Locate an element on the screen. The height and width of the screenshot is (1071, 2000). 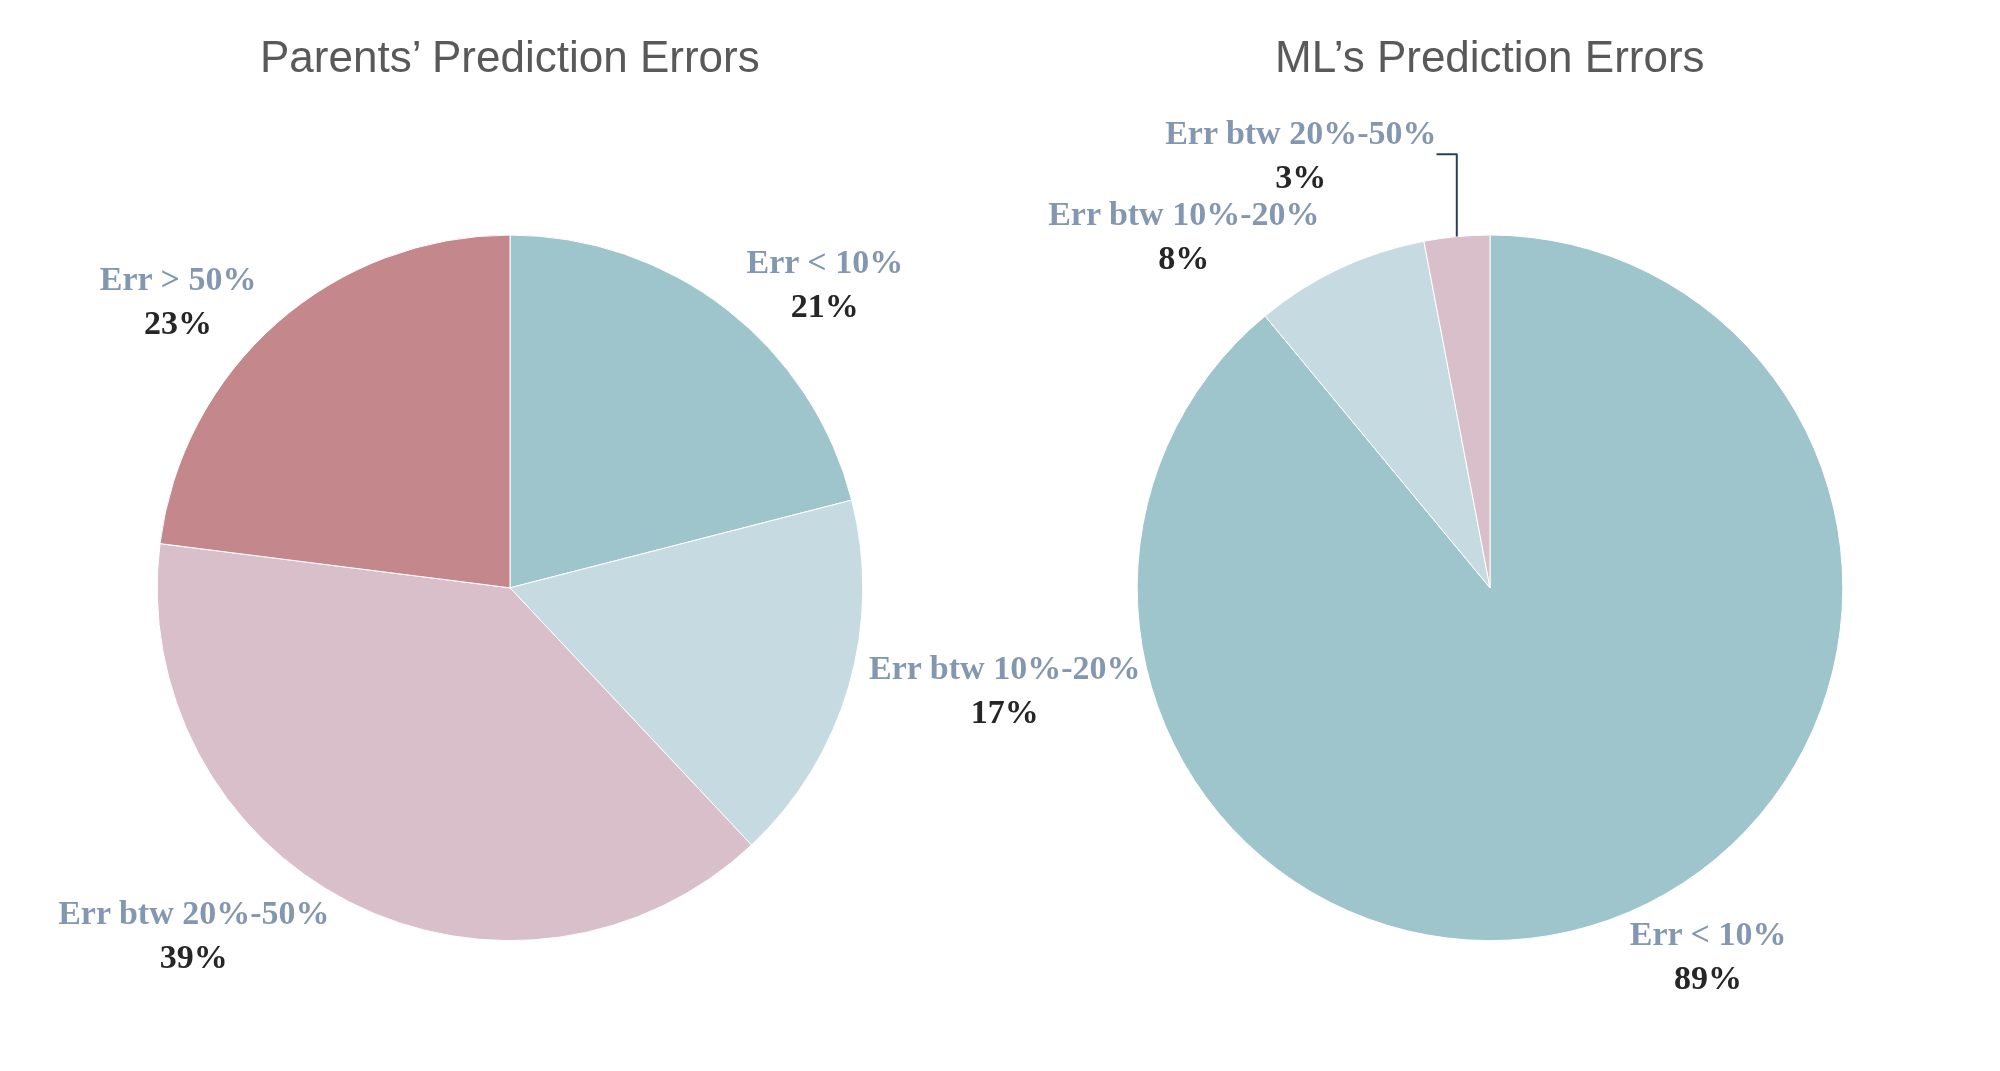
data-label: 3% is located at coordinates (1301, 176).